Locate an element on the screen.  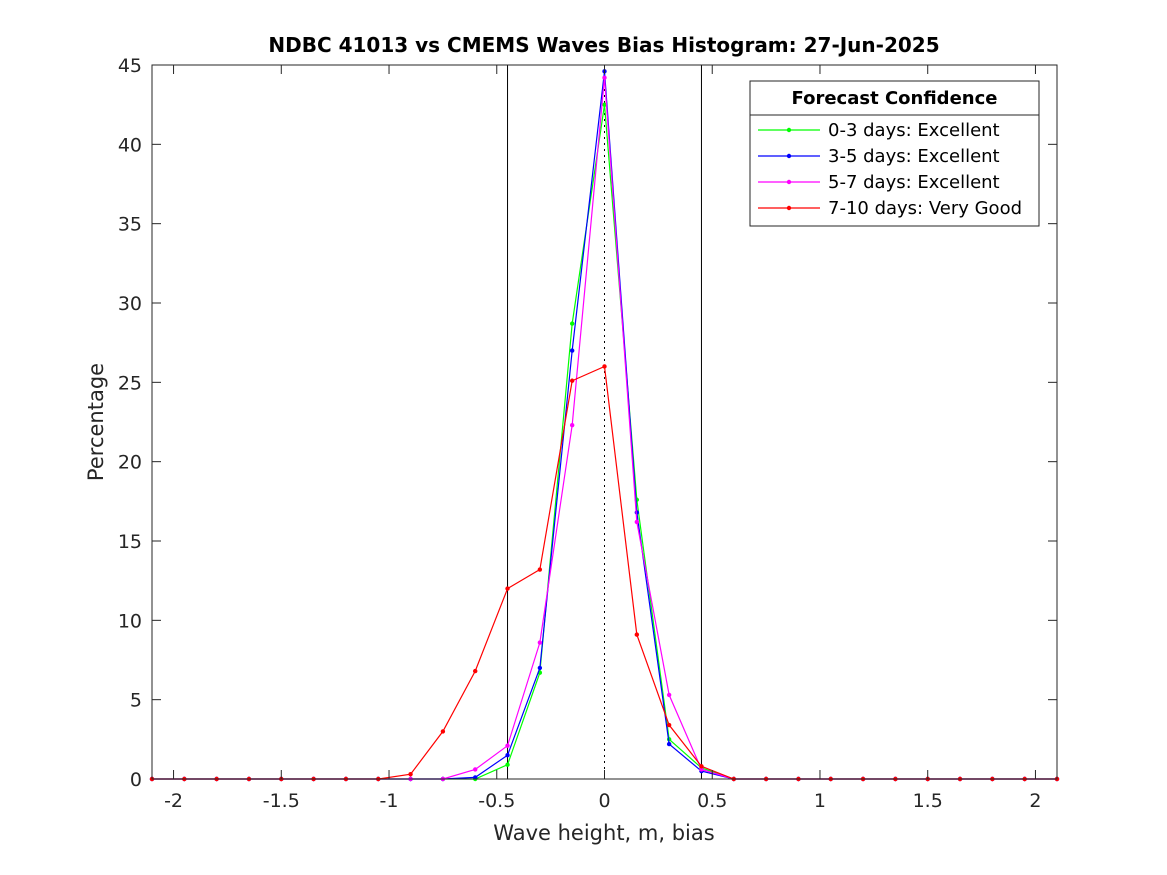
legend-entry-2: 5-7 days: Excellent is located at coordinates (914, 182).